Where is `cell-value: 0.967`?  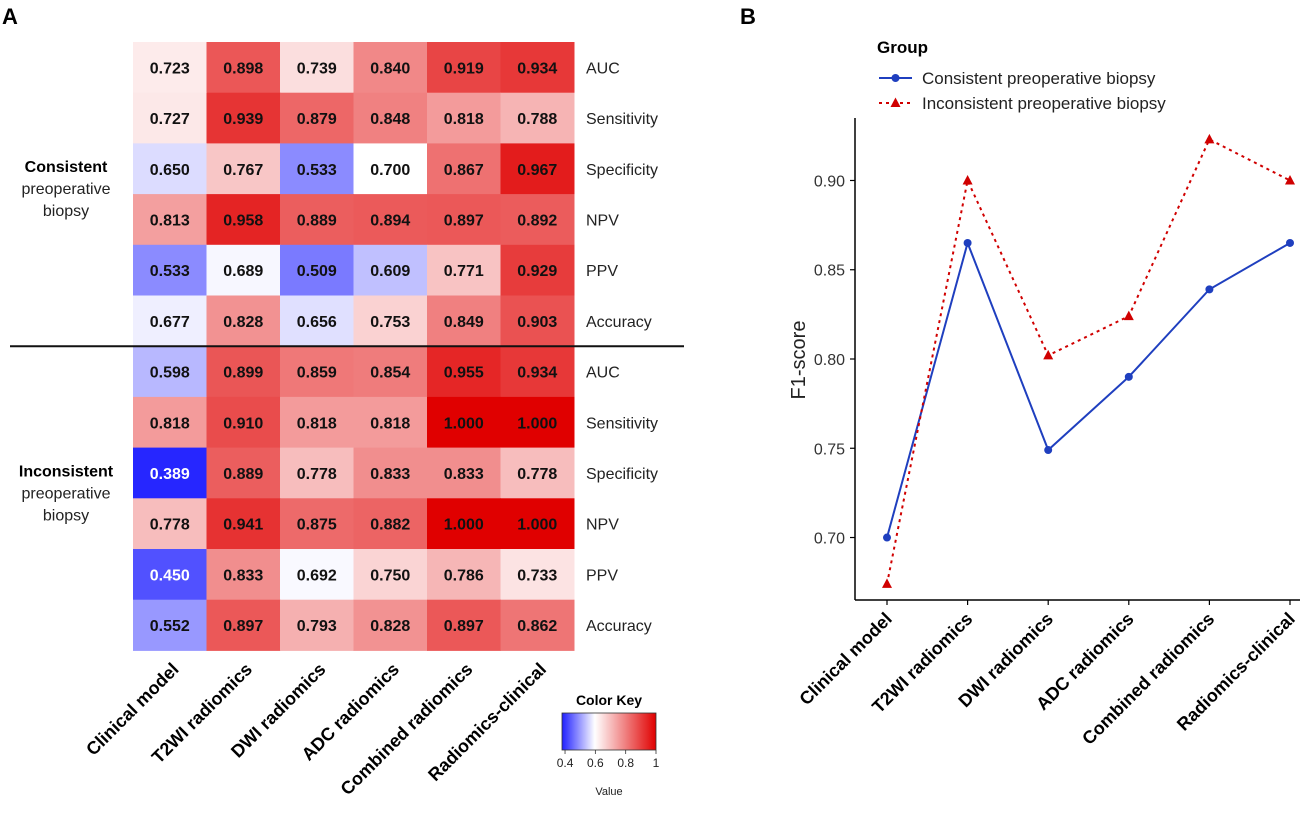
cell-value: 0.967 is located at coordinates (537, 170).